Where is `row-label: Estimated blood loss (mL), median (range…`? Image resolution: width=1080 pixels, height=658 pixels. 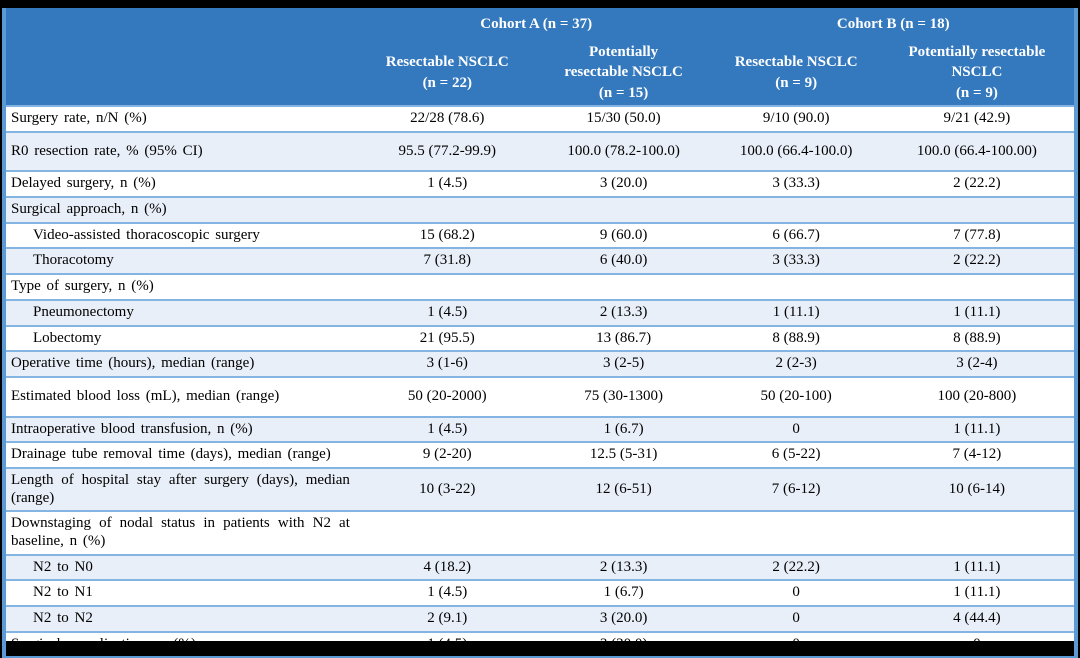 row-label: Estimated blood loss (mL), median (range… is located at coordinates (182, 396).